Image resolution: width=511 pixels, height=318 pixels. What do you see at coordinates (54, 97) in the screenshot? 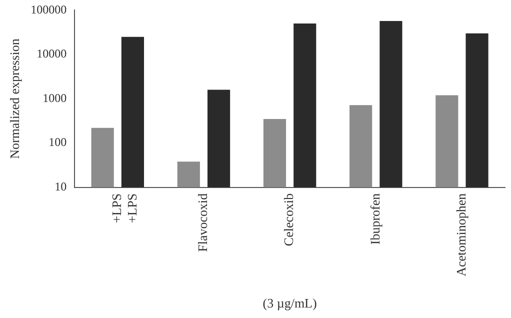
I see `y-tick-label: 1000` at bounding box center [54, 97].